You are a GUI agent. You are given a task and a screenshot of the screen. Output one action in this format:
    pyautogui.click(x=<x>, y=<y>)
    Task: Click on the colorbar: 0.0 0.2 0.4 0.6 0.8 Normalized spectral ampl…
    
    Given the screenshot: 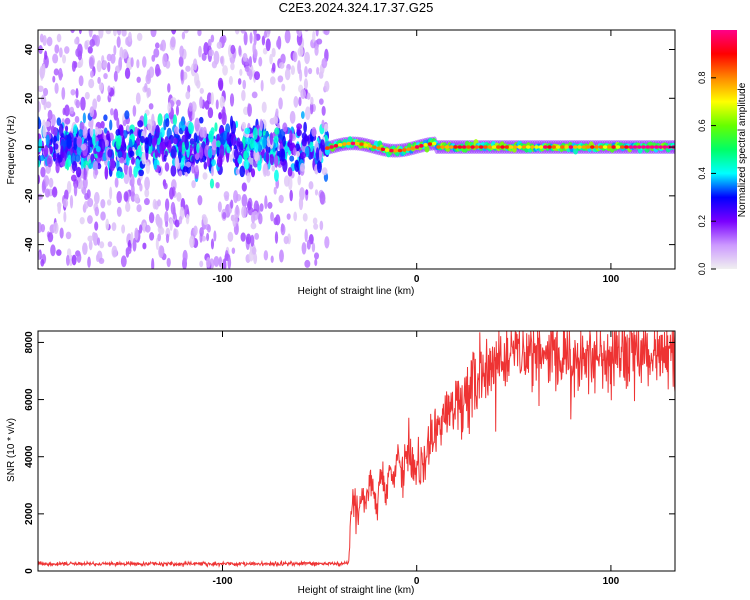 What is the action you would take?
    pyautogui.click(x=722, y=152)
    